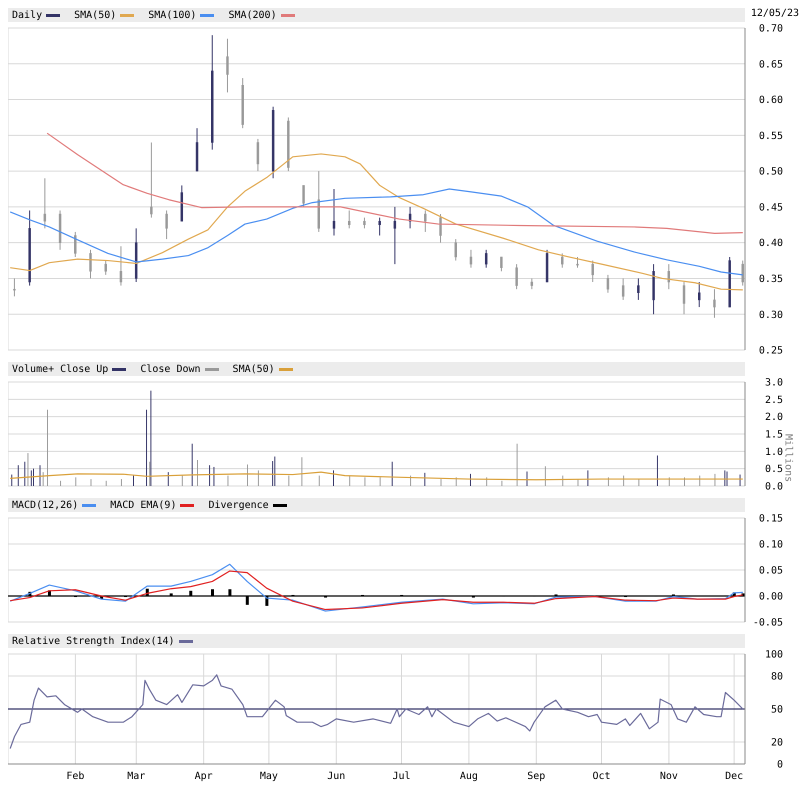  Describe the element at coordinates (770, 571) in the screenshot. I see `y-tick-label: 0.05` at that location.